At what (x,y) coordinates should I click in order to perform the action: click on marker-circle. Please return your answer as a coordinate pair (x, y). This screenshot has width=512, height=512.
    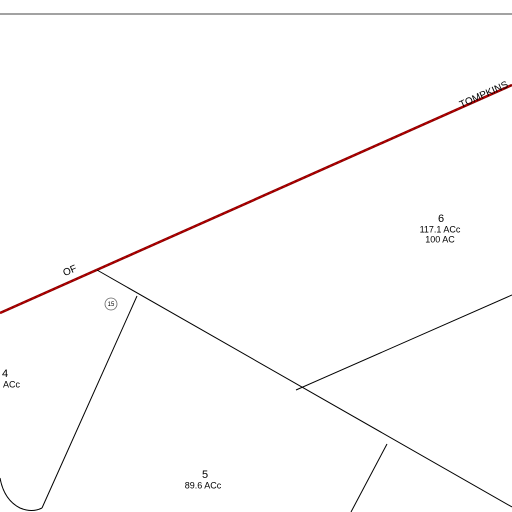
    Looking at the image, I should click on (111, 304).